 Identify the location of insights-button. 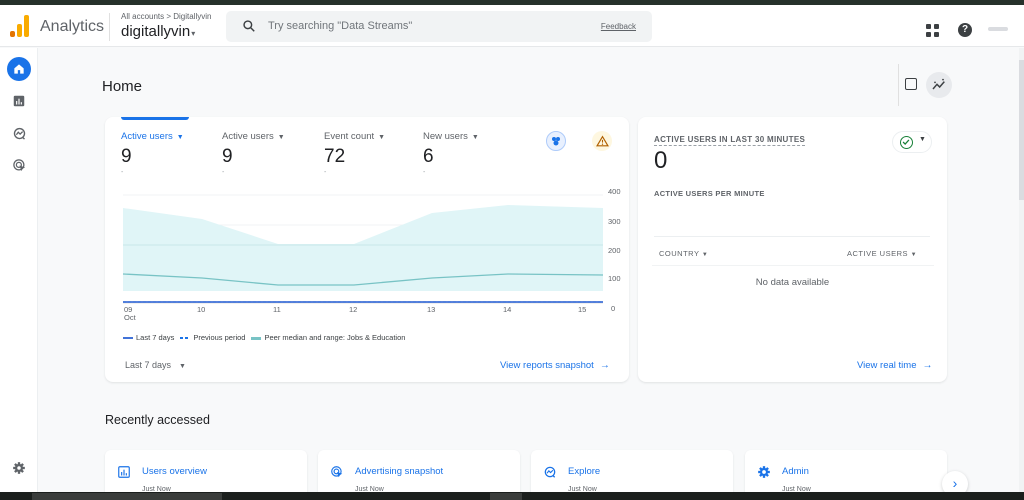
(939, 85).